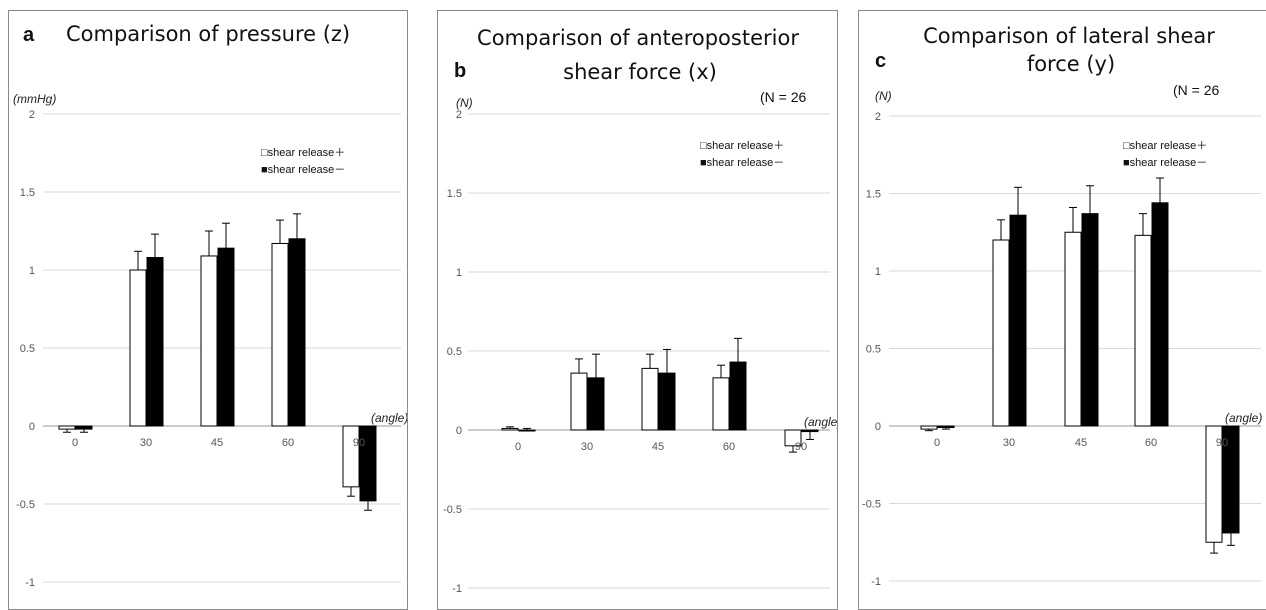 Image resolution: width=1266 pixels, height=610 pixels. Describe the element at coordinates (460, 71) in the screenshot. I see `panel-letter: b` at that location.